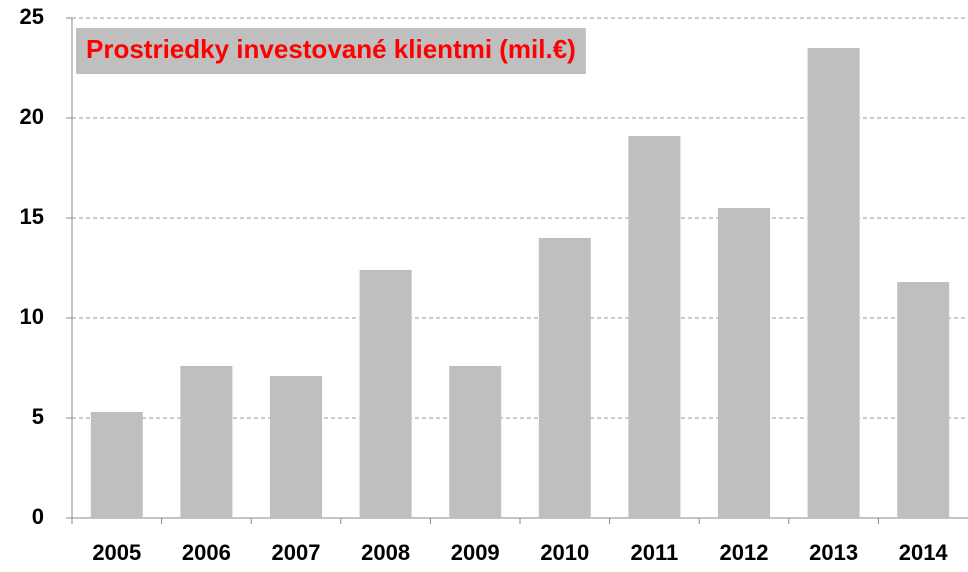 The image size is (968, 572). Describe the element at coordinates (32, 316) in the screenshot. I see `y-tick-label: 10` at that location.